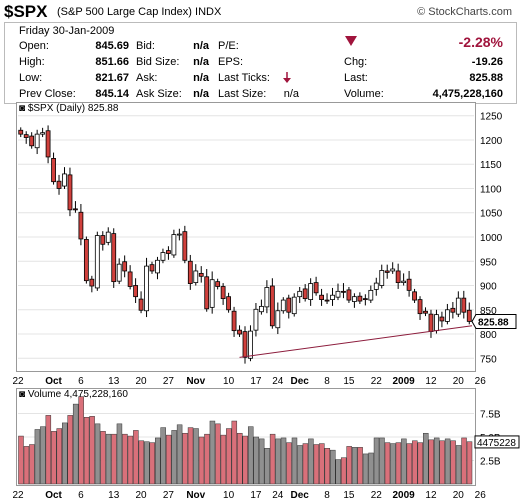 The width and height of the screenshot is (520, 502). I want to click on last-value: 825.88, so click(486, 78).